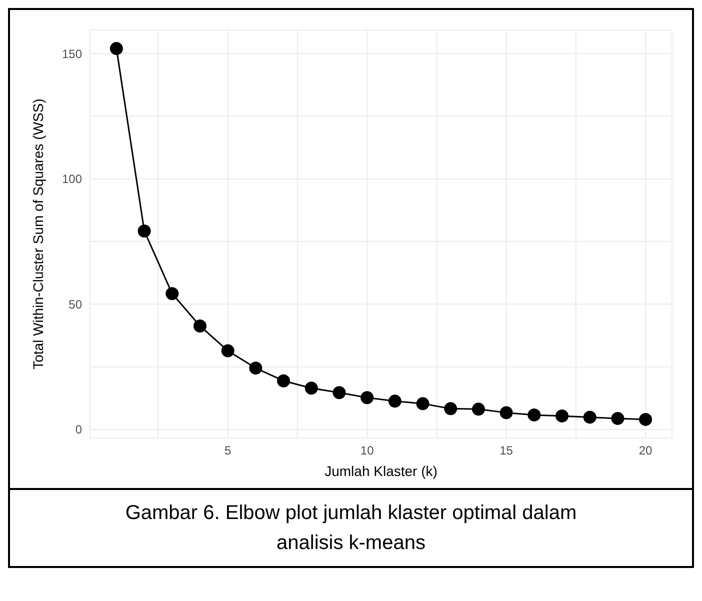 The height and width of the screenshot is (601, 702). What do you see at coordinates (381, 471) in the screenshot?
I see `x-axis-title: Jumlah Klaster (k)` at bounding box center [381, 471].